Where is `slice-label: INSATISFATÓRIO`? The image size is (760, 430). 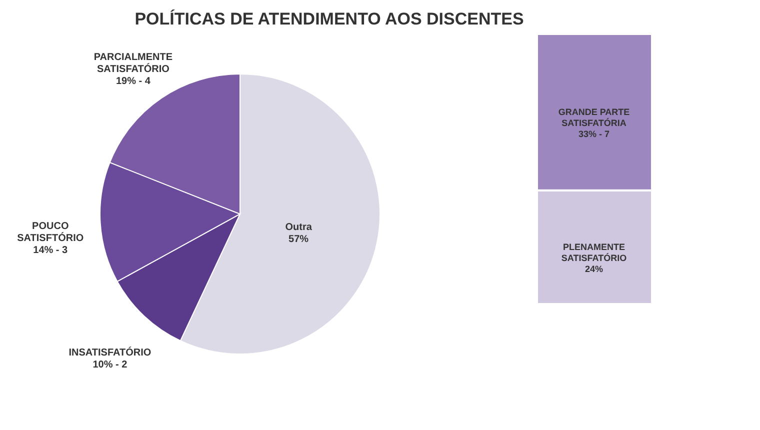
slice-label: INSATISFATÓRIO is located at coordinates (110, 352).